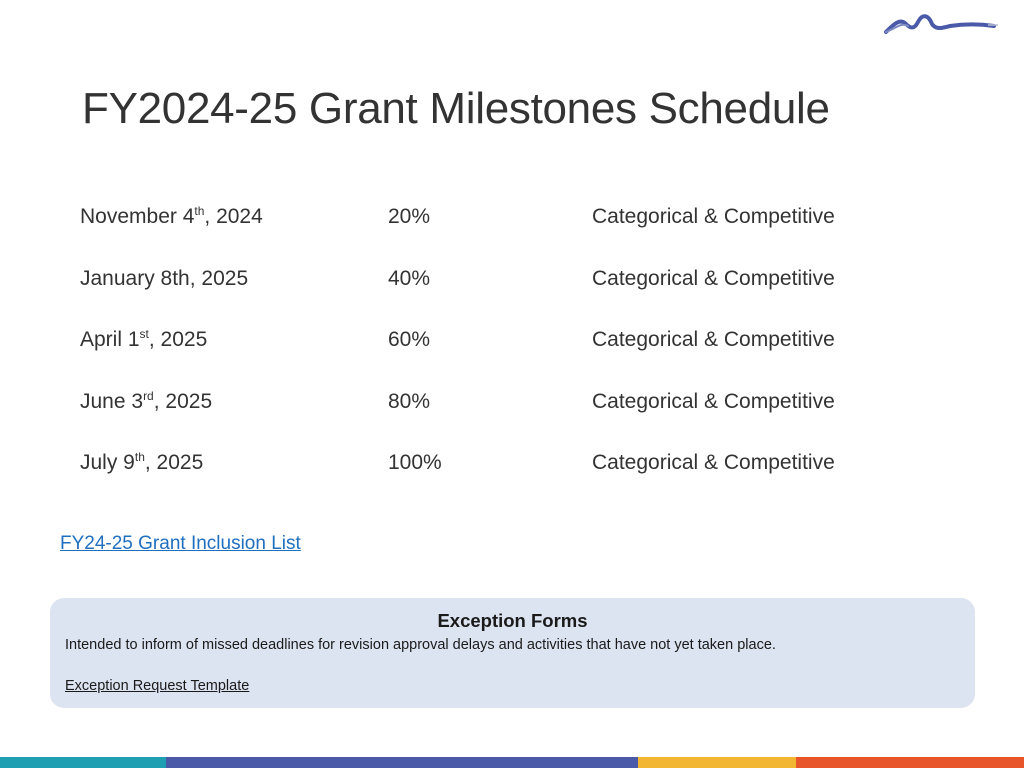  What do you see at coordinates (409, 339) in the screenshot?
I see `milestone-percent: 60%` at bounding box center [409, 339].